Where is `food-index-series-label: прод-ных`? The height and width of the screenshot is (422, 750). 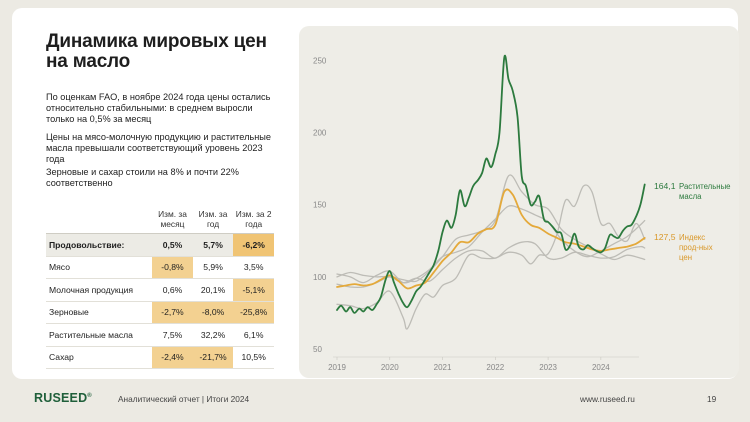 food-index-series-label: прод-ных is located at coordinates (696, 247).